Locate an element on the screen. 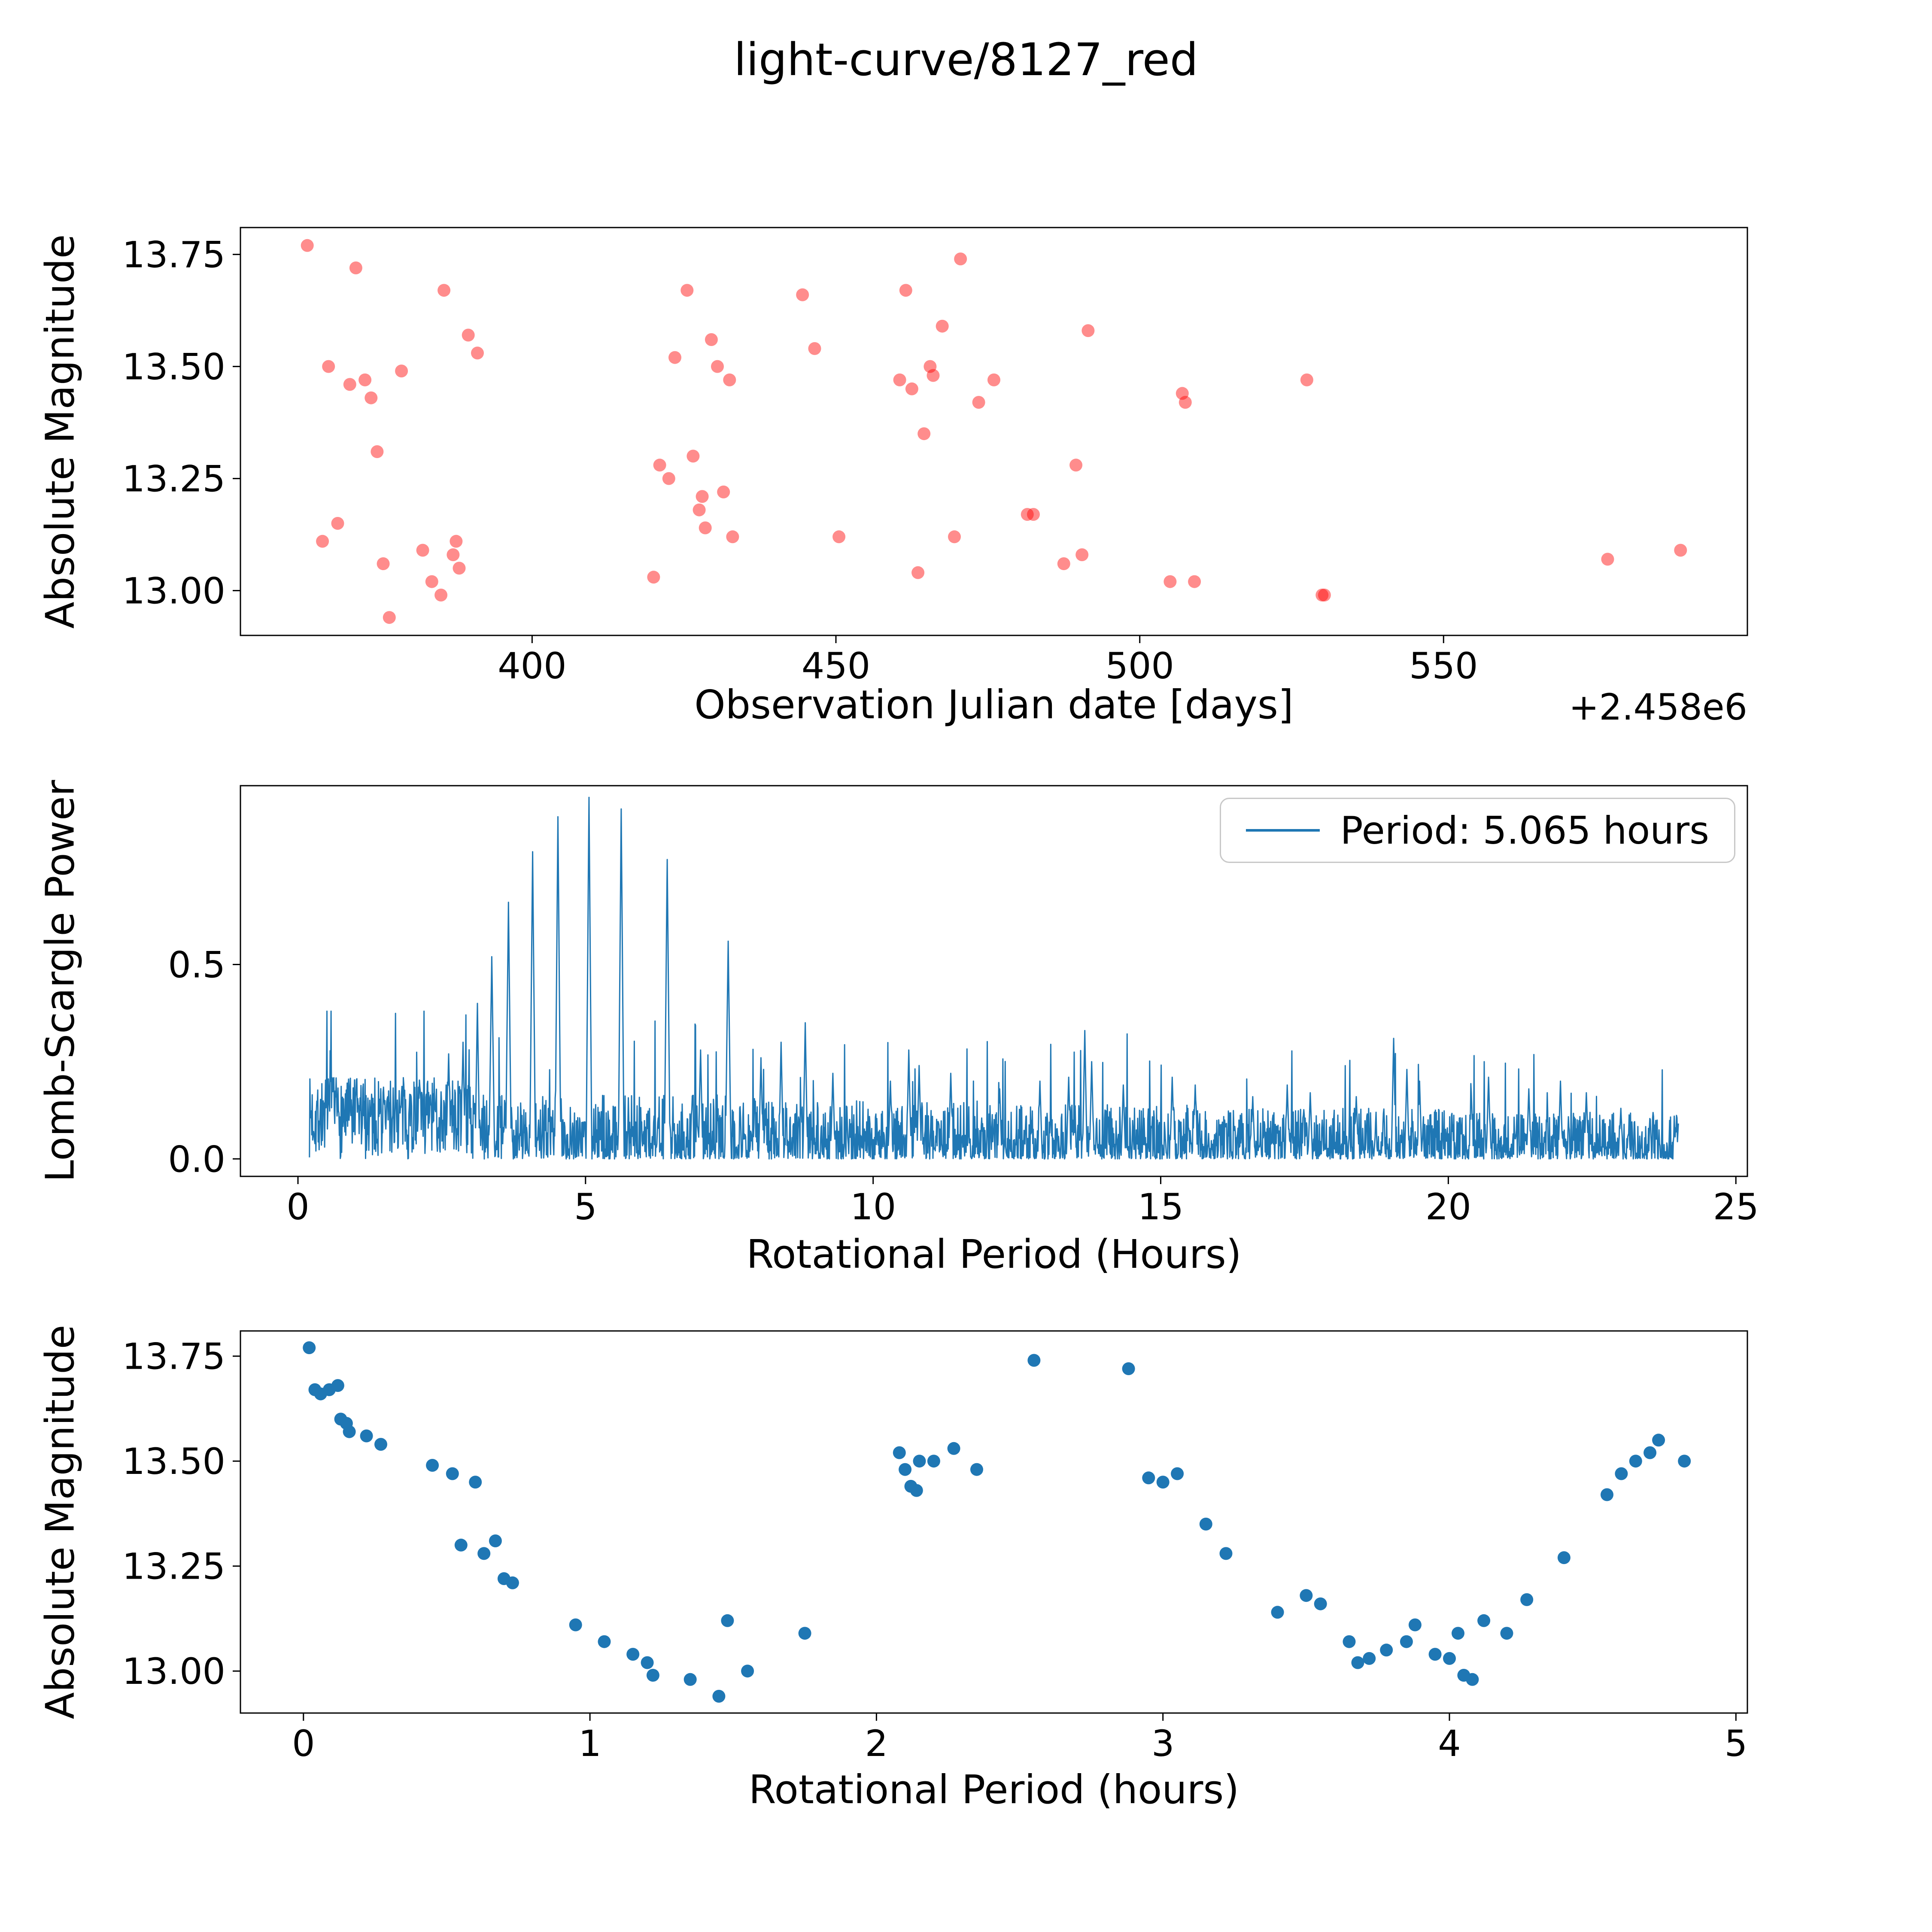 This screenshot has height=1932, width=1932. periodogram-line is located at coordinates (994, 978).